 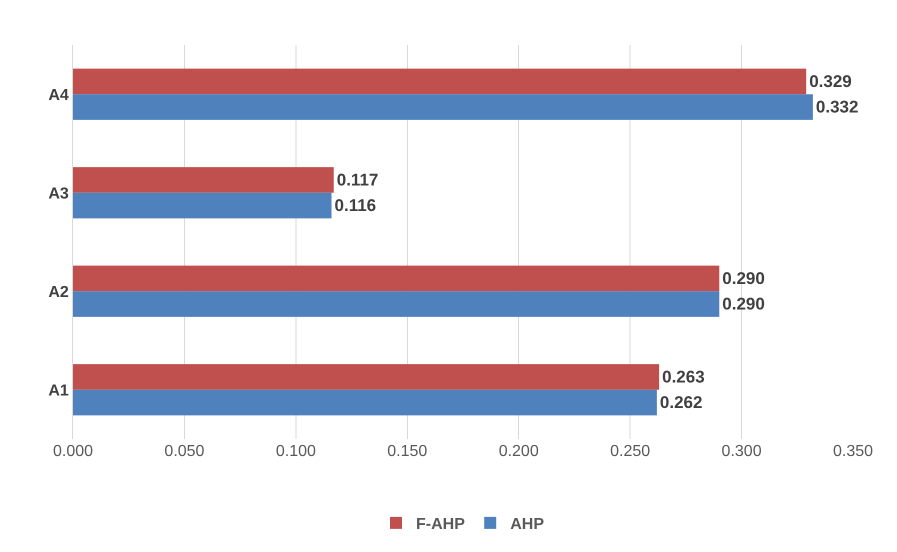 What do you see at coordinates (407, 451) in the screenshot?
I see `x-tick-label: 0.150` at bounding box center [407, 451].